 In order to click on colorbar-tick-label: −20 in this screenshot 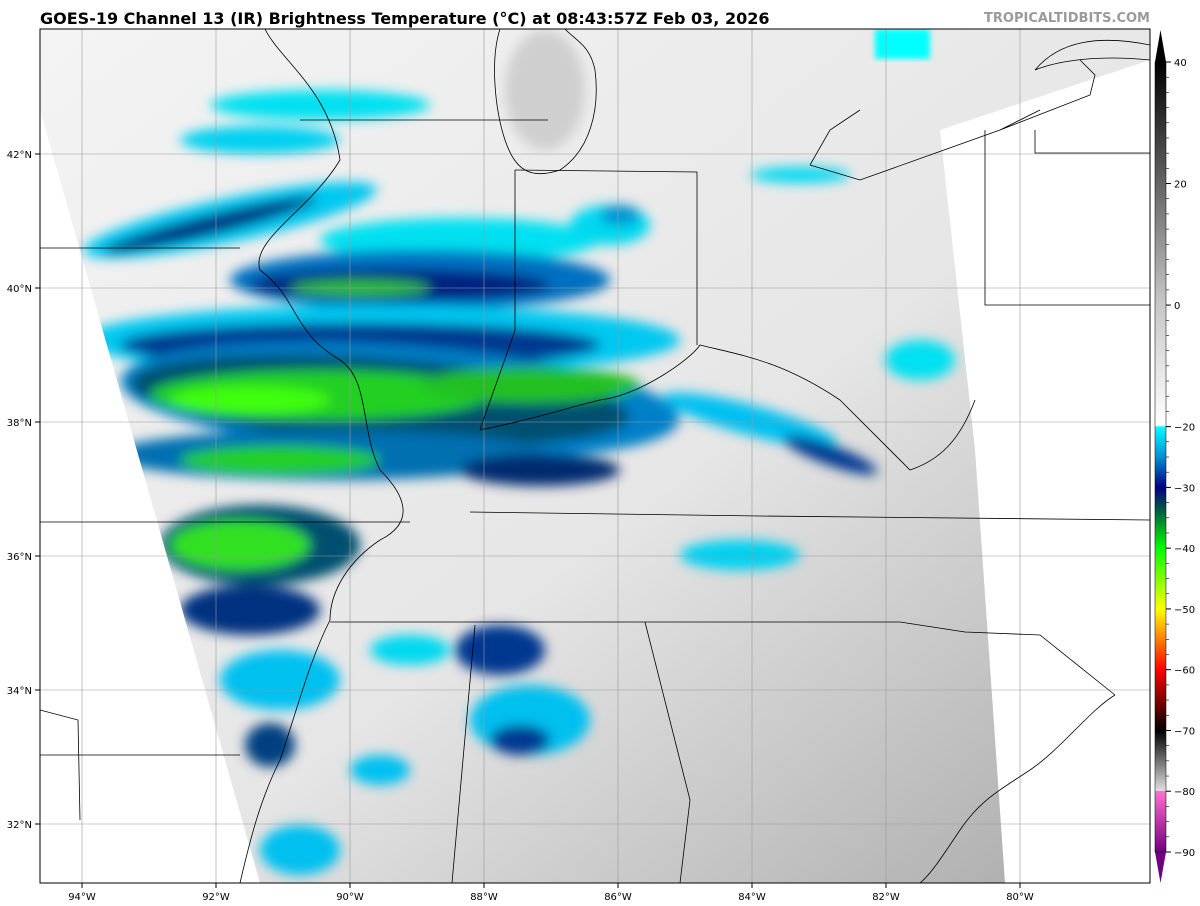, I will do `click(1184, 428)`.